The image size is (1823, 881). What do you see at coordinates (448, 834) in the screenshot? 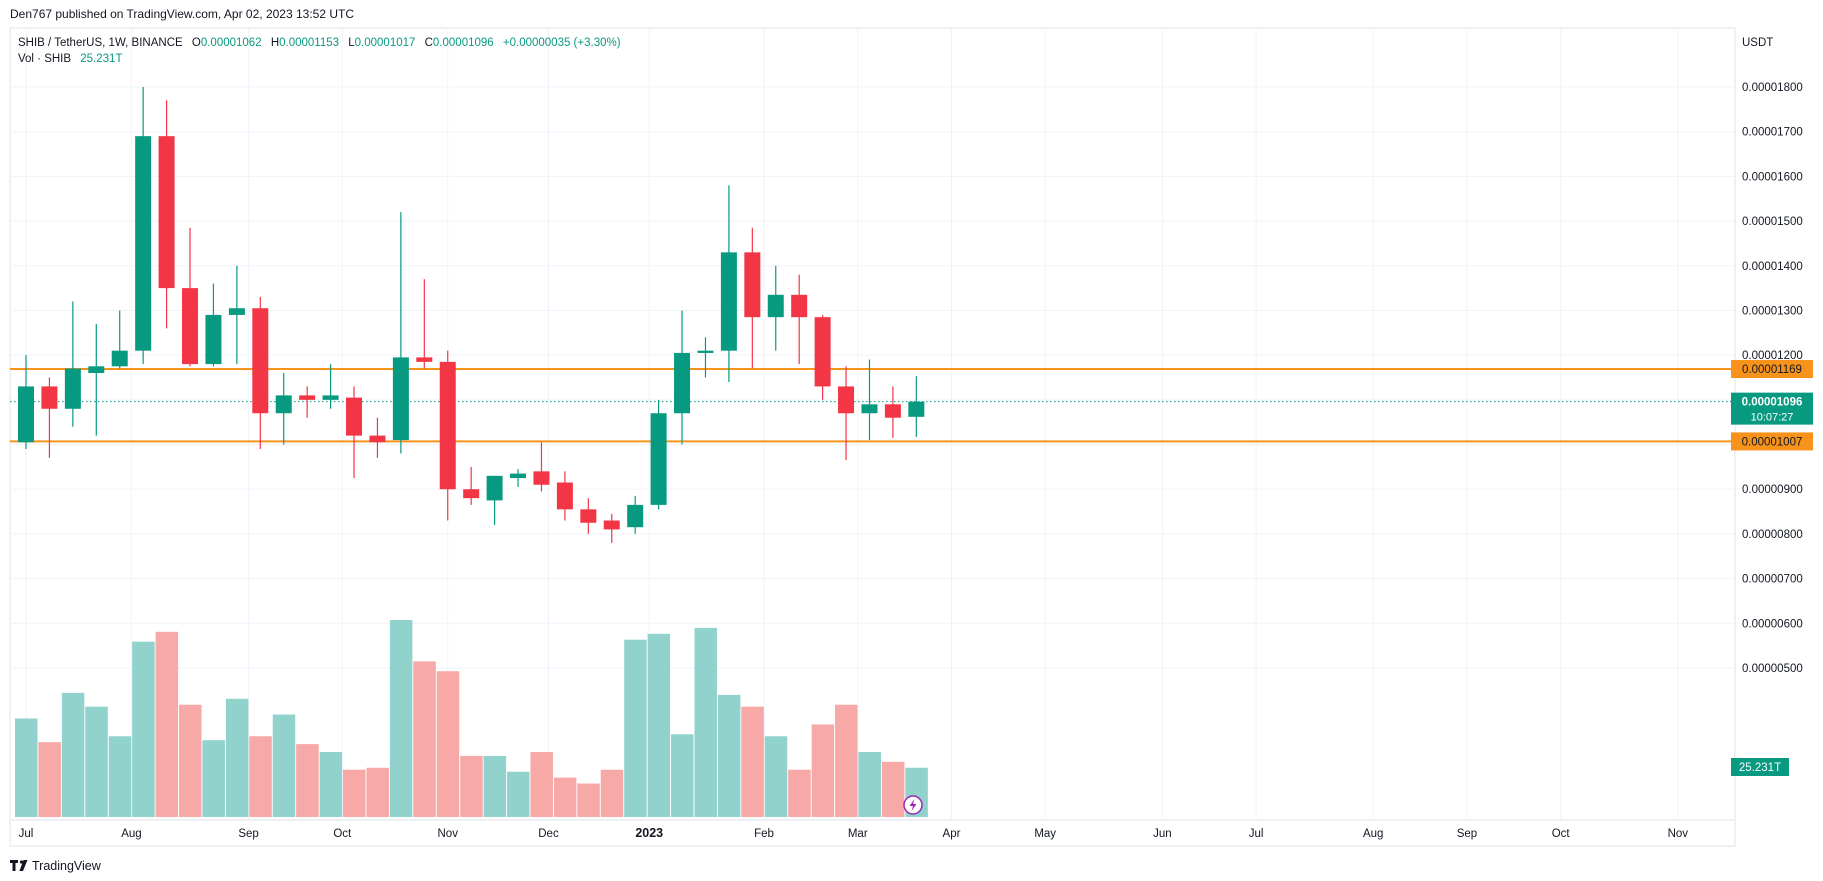
I see `time-tick-label: Nov` at bounding box center [448, 834].